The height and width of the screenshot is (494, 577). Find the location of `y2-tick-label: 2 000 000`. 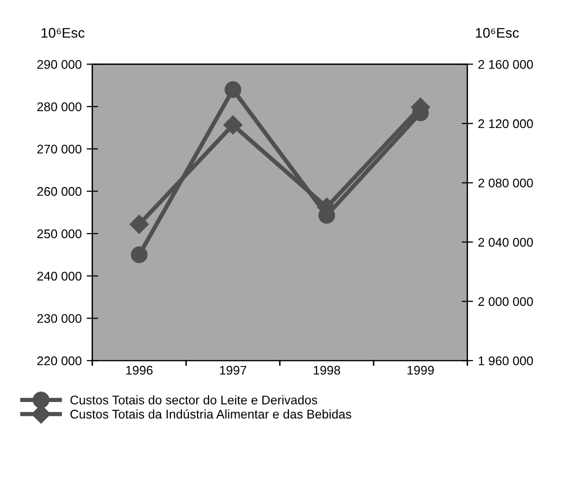

y2-tick-label: 2 000 000 is located at coordinates (505, 301).